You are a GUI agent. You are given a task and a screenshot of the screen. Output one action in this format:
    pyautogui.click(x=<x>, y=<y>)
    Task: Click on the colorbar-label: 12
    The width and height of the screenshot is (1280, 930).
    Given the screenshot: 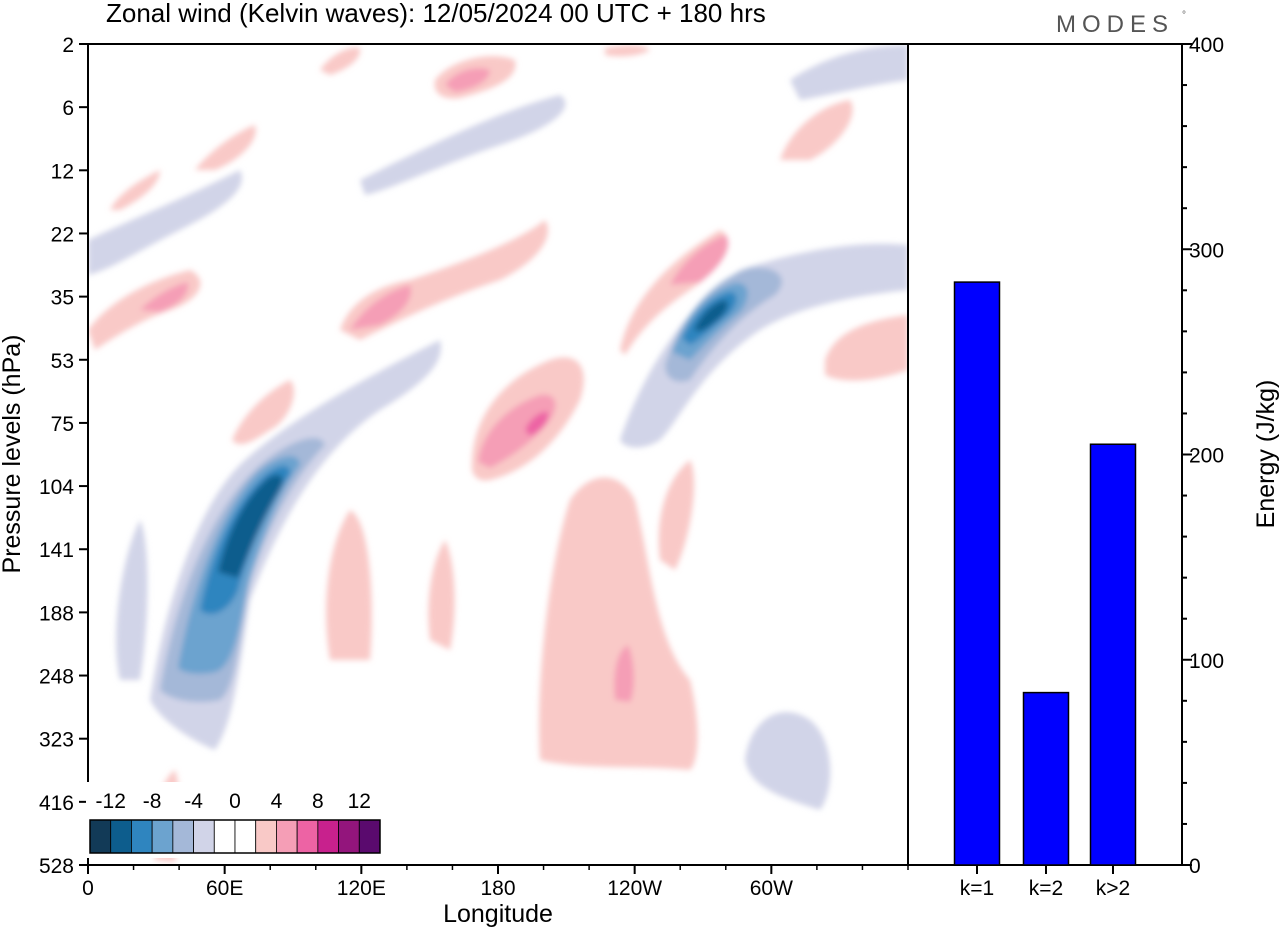 What is the action you would take?
    pyautogui.click(x=359, y=801)
    